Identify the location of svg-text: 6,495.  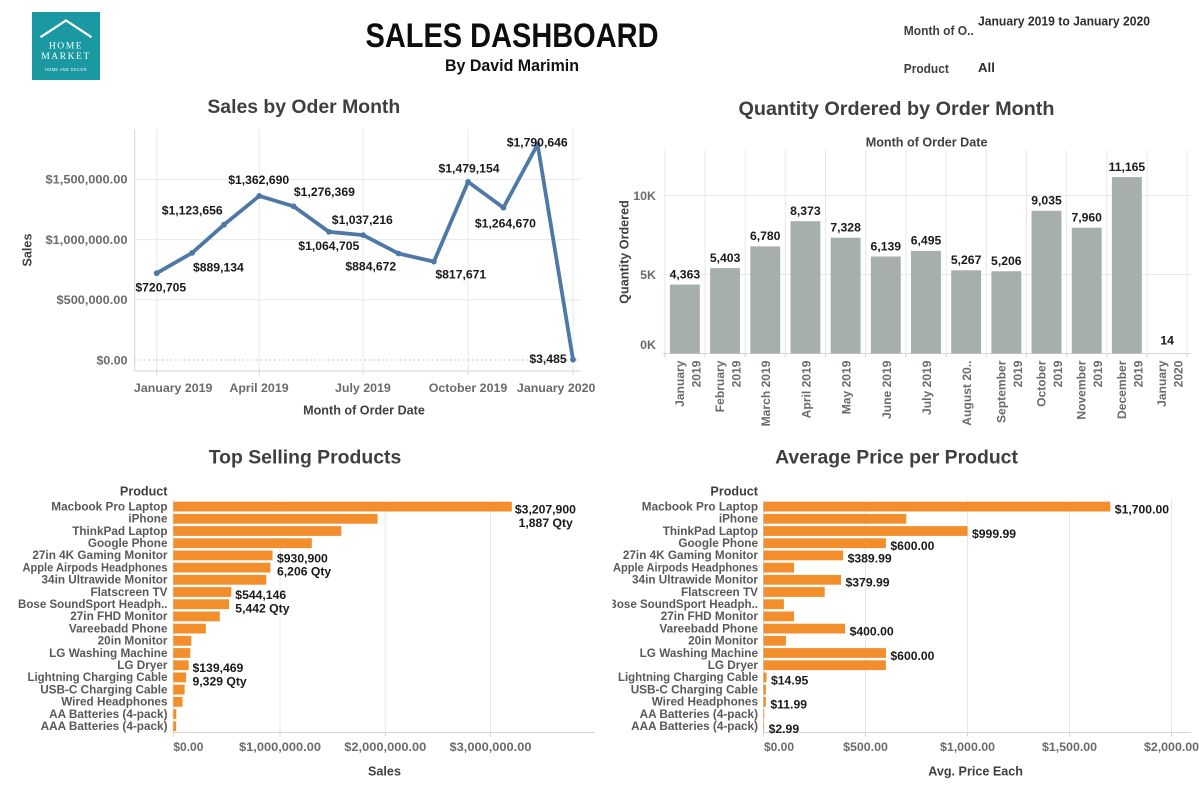
(926, 241).